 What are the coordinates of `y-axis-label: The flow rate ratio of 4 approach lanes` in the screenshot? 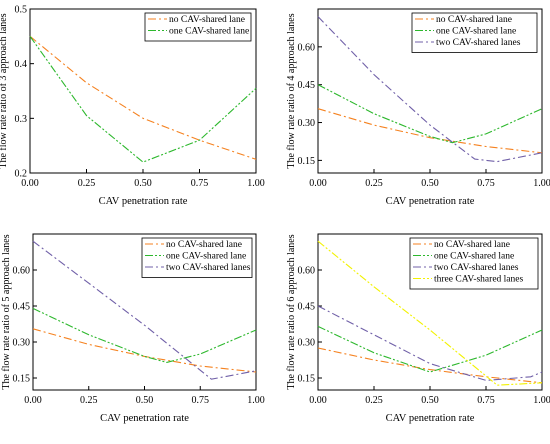 It's located at (291, 90).